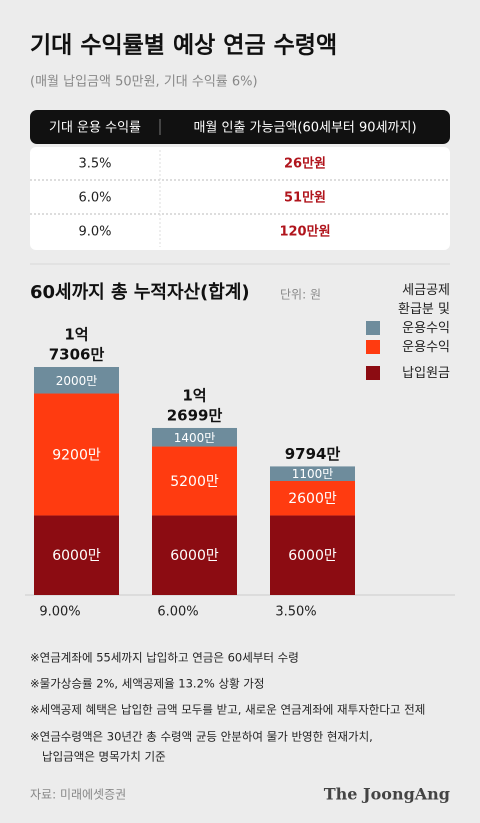  Describe the element at coordinates (59, 612) in the screenshot. I see `x-tick-label: 9.00%` at that location.